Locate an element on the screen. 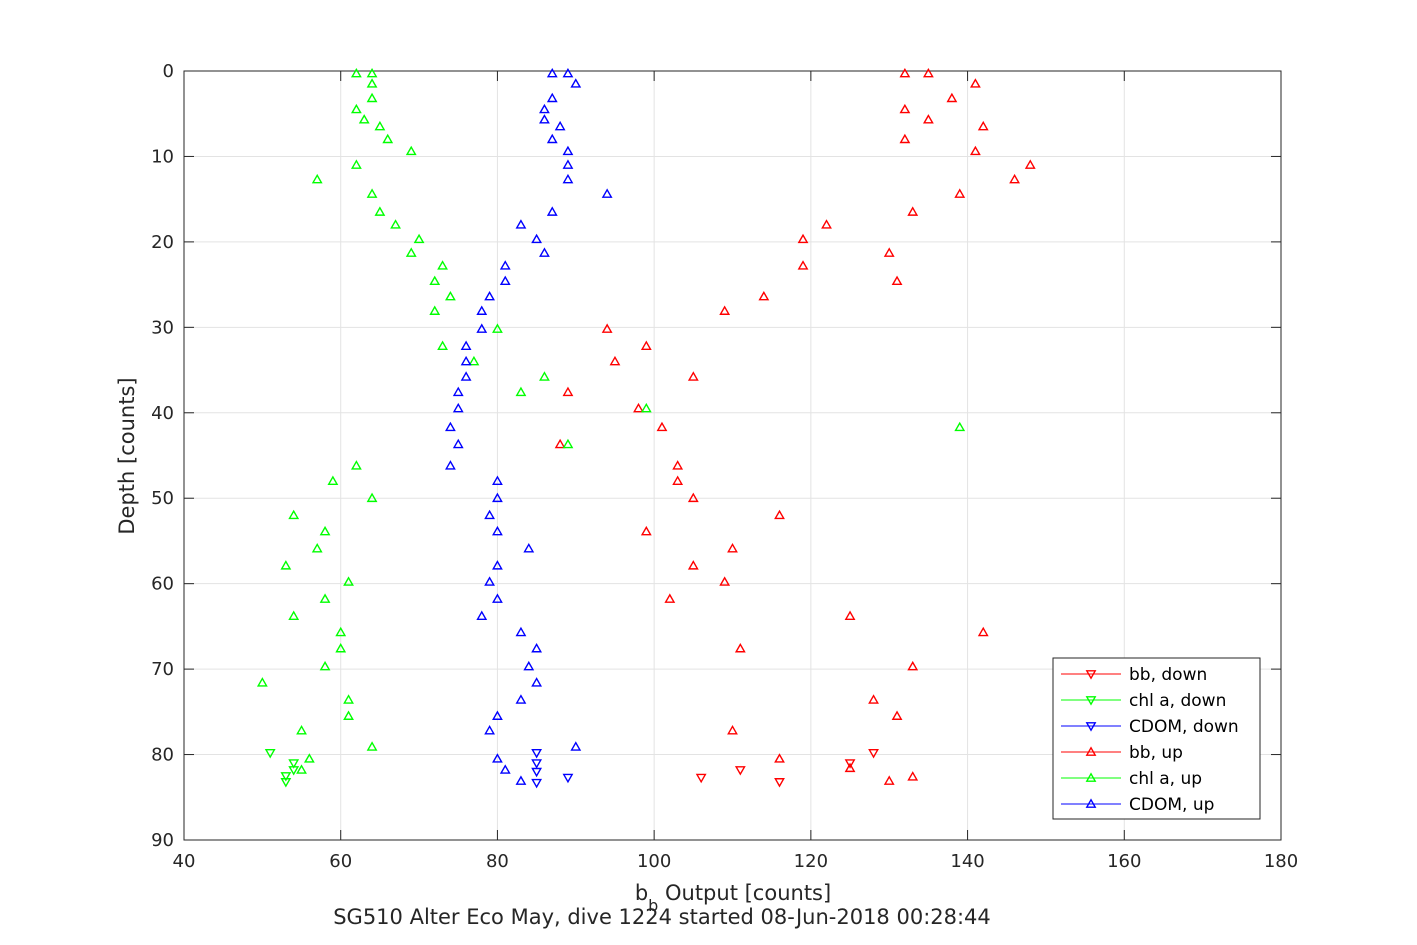  y-tick-label: 50 is located at coordinates (162, 498).